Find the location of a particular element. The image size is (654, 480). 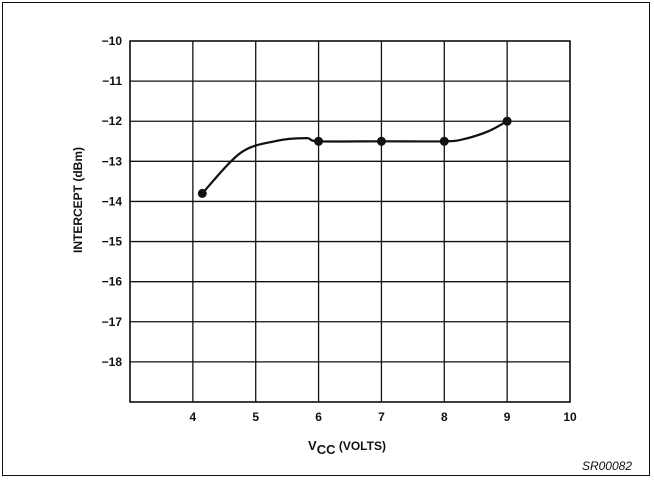

series-markers is located at coordinates (354, 157).